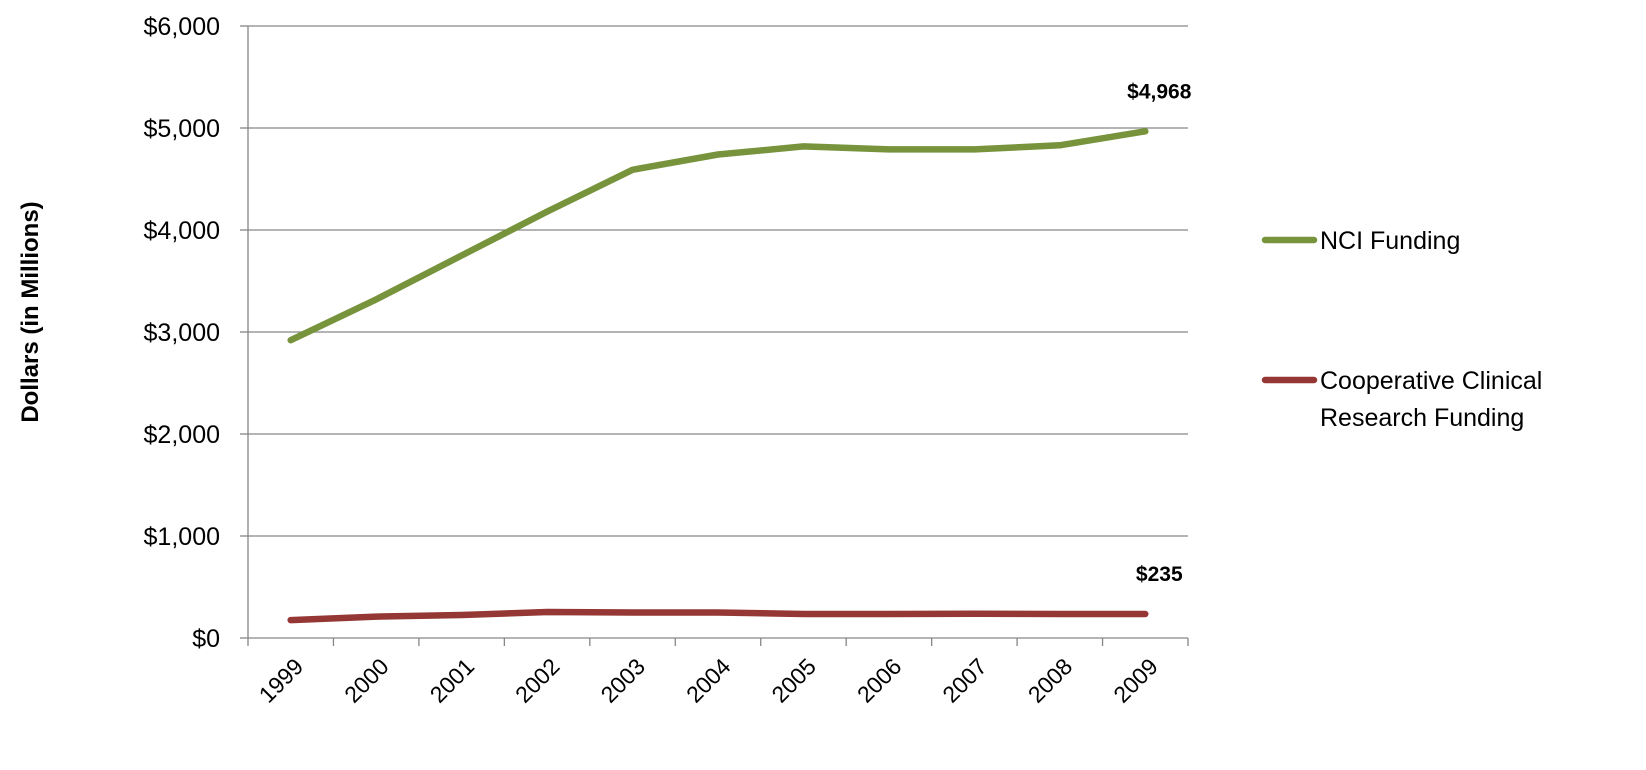 The width and height of the screenshot is (1646, 770). What do you see at coordinates (1390, 241) in the screenshot?
I see `legend-label: NCI Funding` at bounding box center [1390, 241].